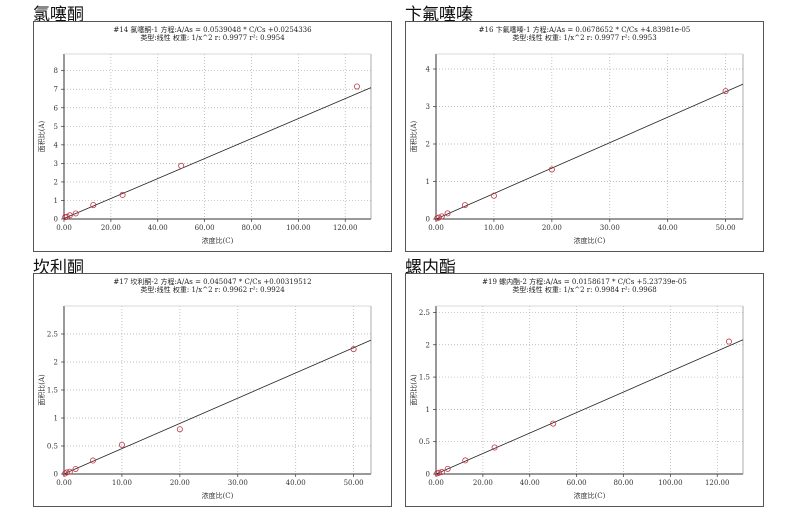 Image resolution: width=791 pixels, height=522 pixels. I want to click on chart-title-1: 氯噻酮, so click(58, 15).